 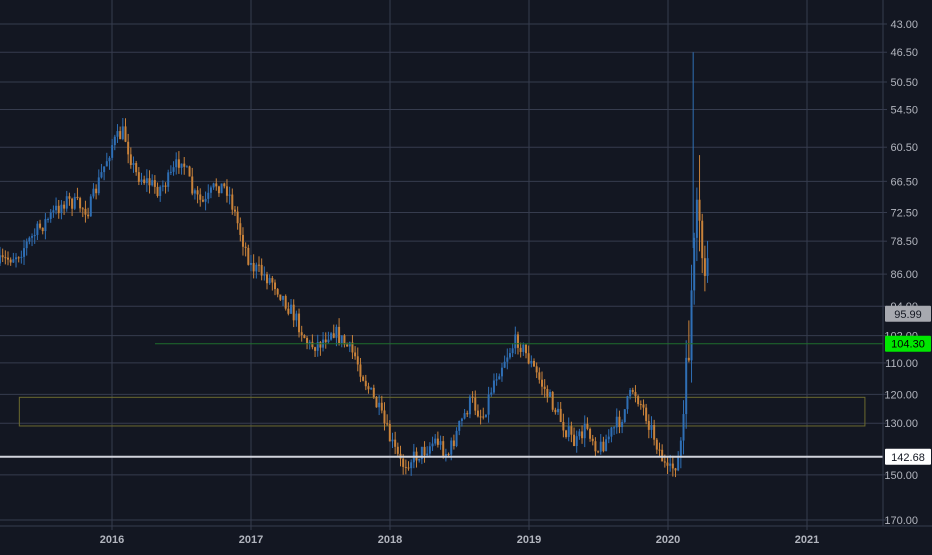 I want to click on price-badge-label: 142.68, so click(x=908, y=458).